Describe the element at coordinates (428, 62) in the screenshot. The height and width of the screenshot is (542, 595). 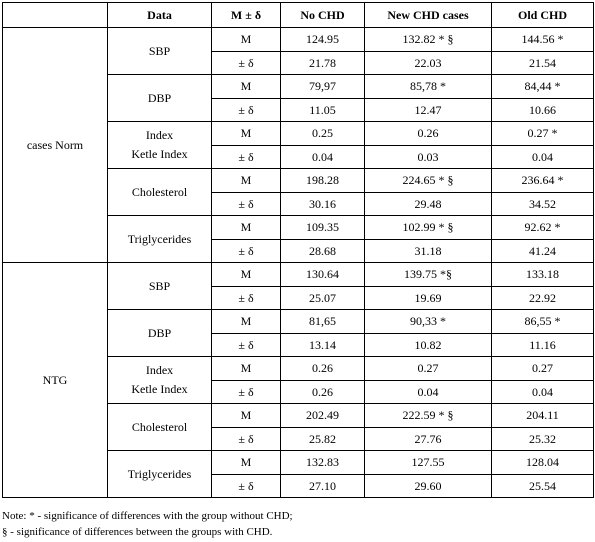
I see `cell-new-chd: 22.03` at that location.